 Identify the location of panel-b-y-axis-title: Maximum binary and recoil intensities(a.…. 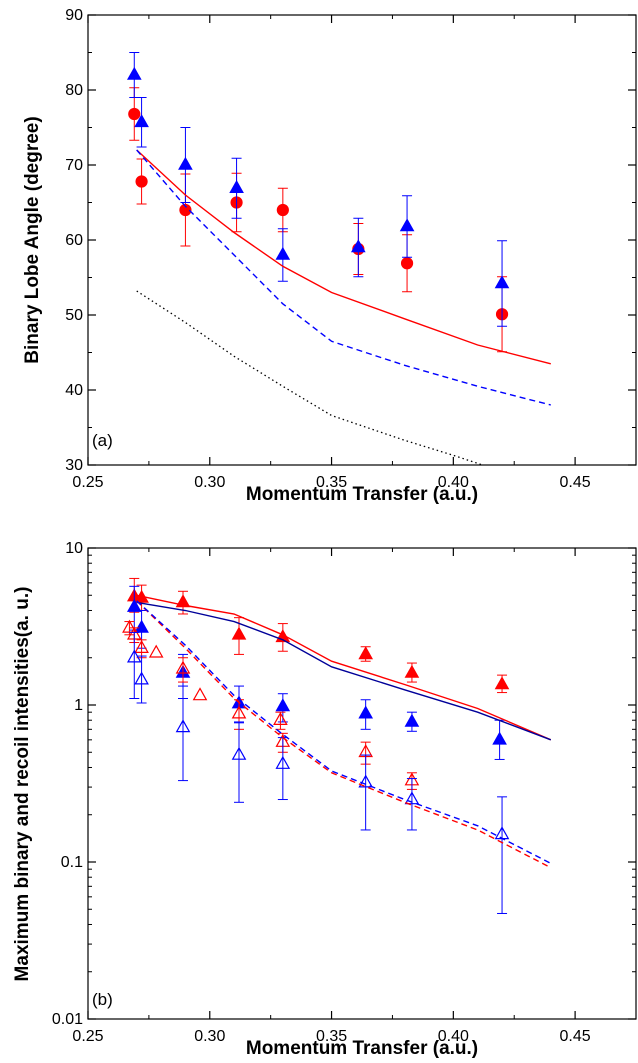
(22, 784).